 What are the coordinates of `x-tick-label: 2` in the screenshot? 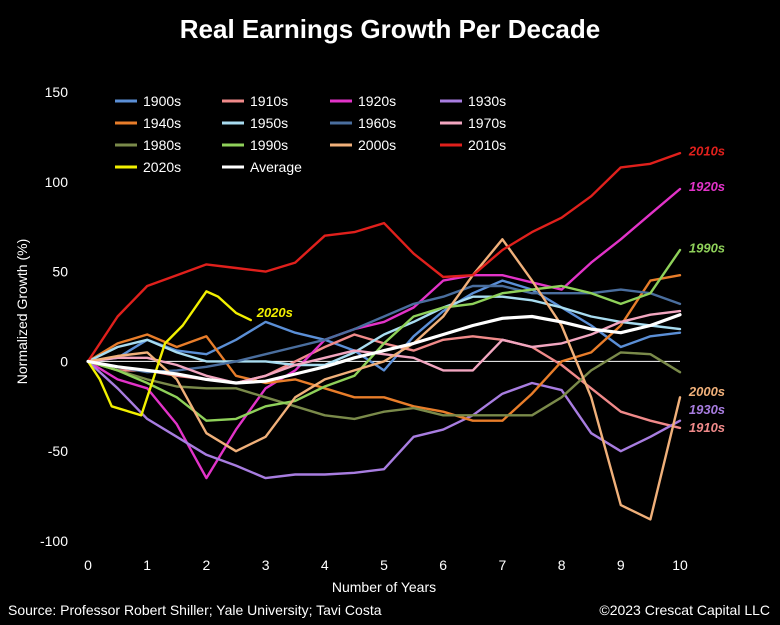 It's located at (207, 565).